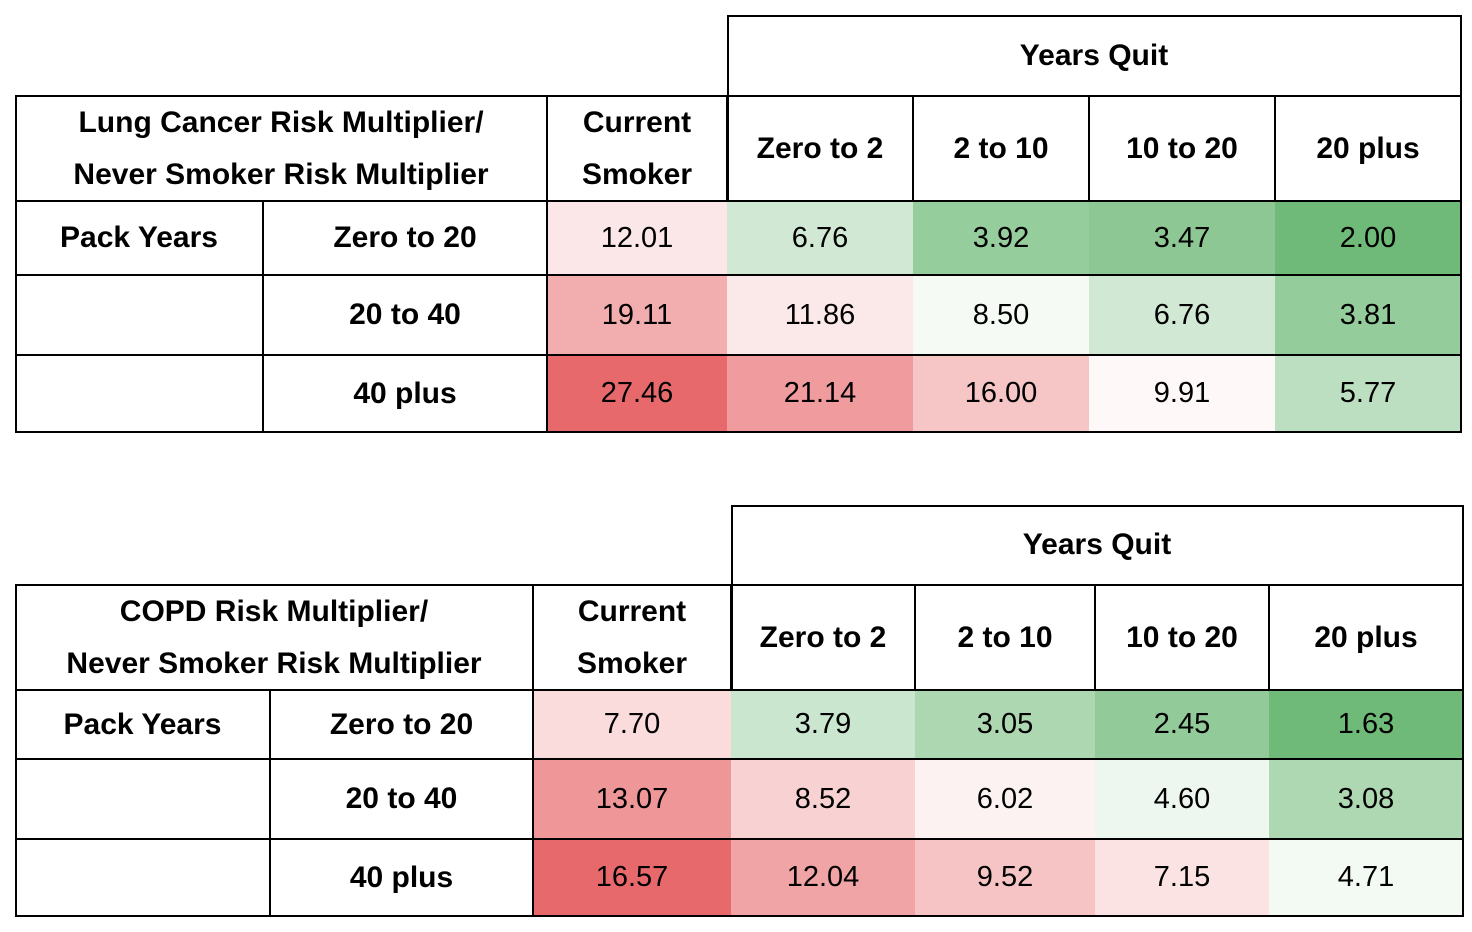 The image size is (1472, 932). I want to click on cell-value: 8.50, so click(1001, 314).